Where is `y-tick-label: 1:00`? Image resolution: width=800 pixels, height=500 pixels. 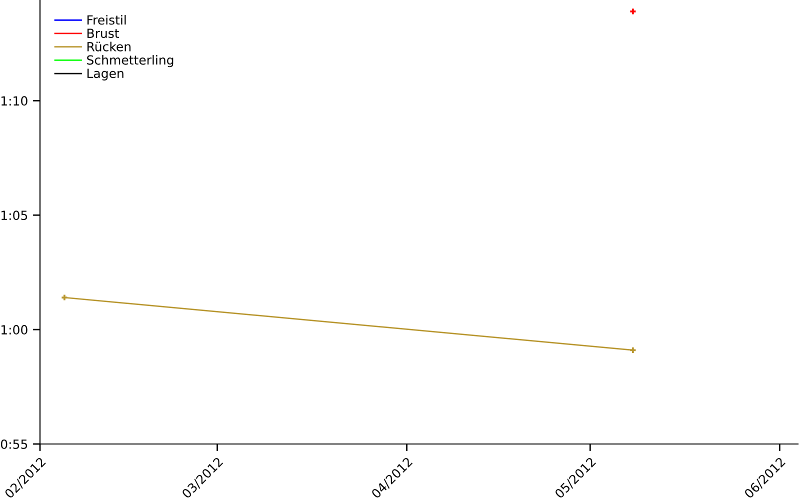 y-tick-label: 1:00 is located at coordinates (14, 329).